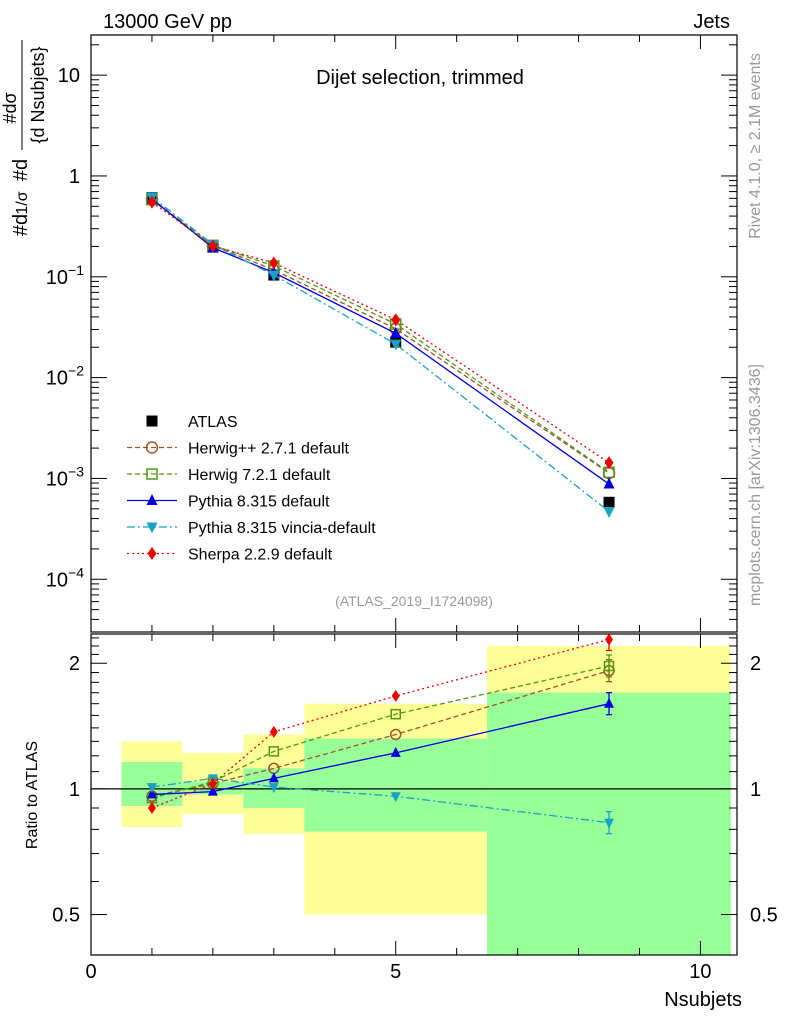 This screenshot has height=1024, width=786. Describe the element at coordinates (167, 22) in the screenshot. I see `energy-label: 13000 GeV pp` at that location.